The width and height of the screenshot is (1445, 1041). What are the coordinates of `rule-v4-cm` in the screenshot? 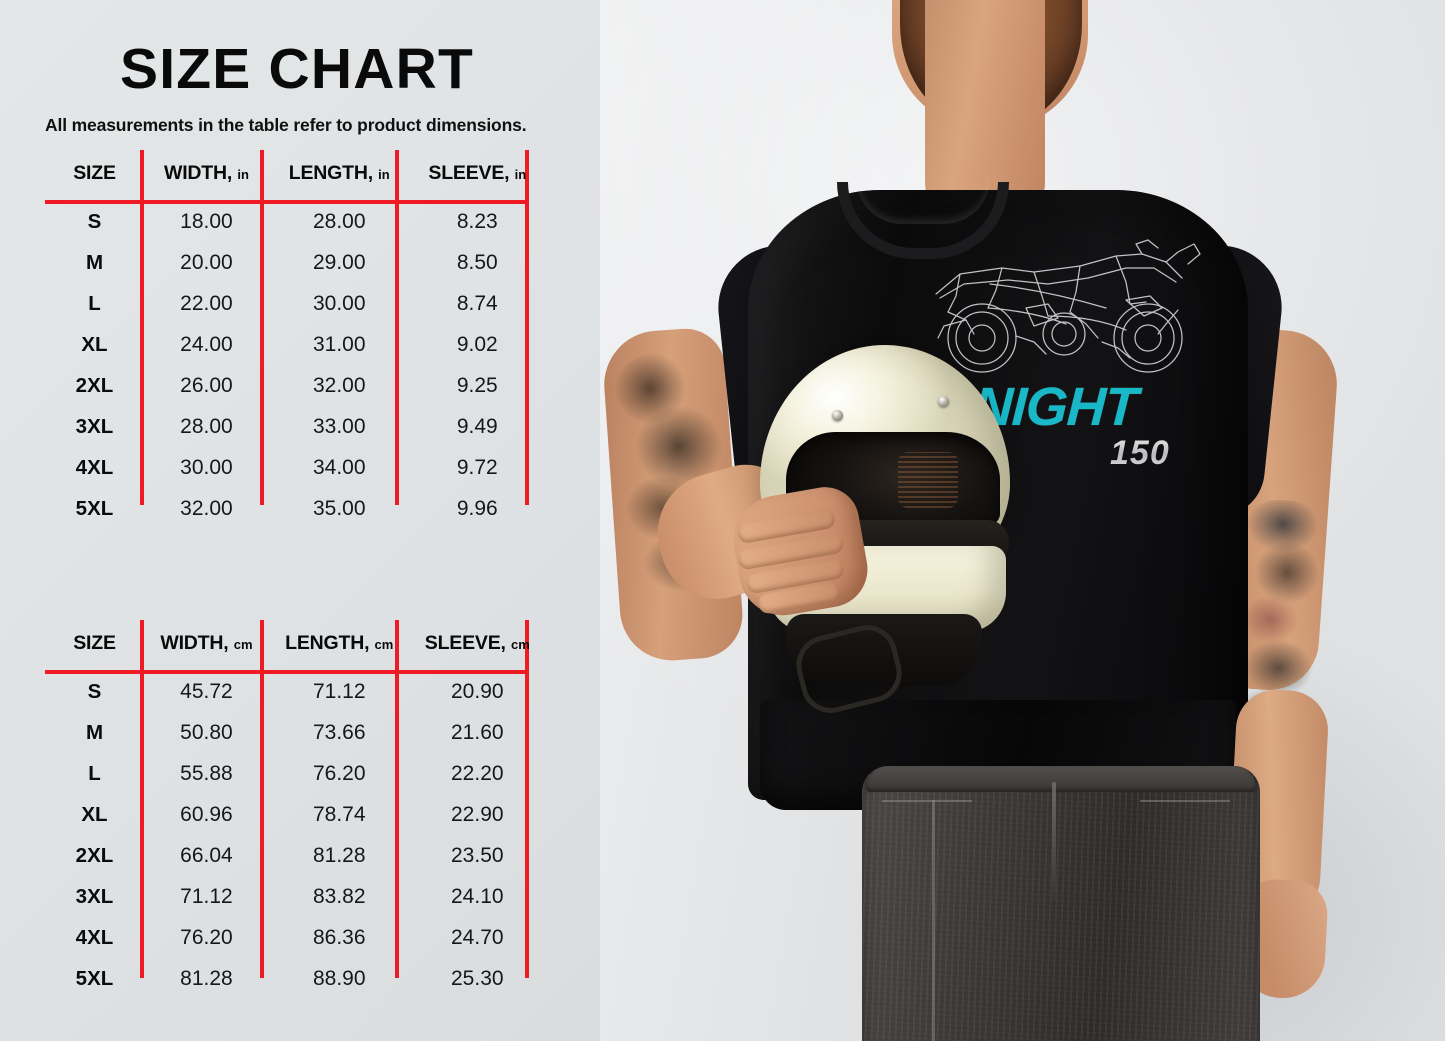 It's located at (527, 799).